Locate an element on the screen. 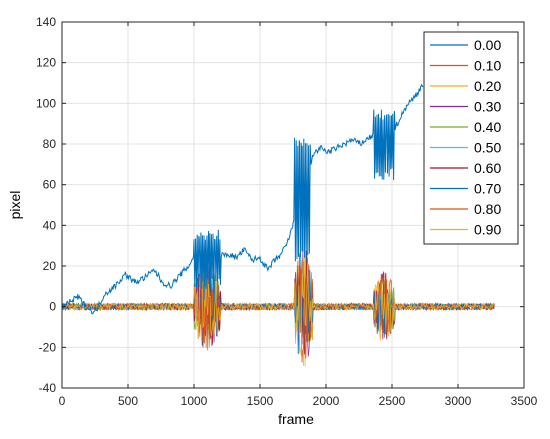 Image resolution: width=550 pixels, height=439 pixels. legend-label: 0.00 is located at coordinates (487, 45).